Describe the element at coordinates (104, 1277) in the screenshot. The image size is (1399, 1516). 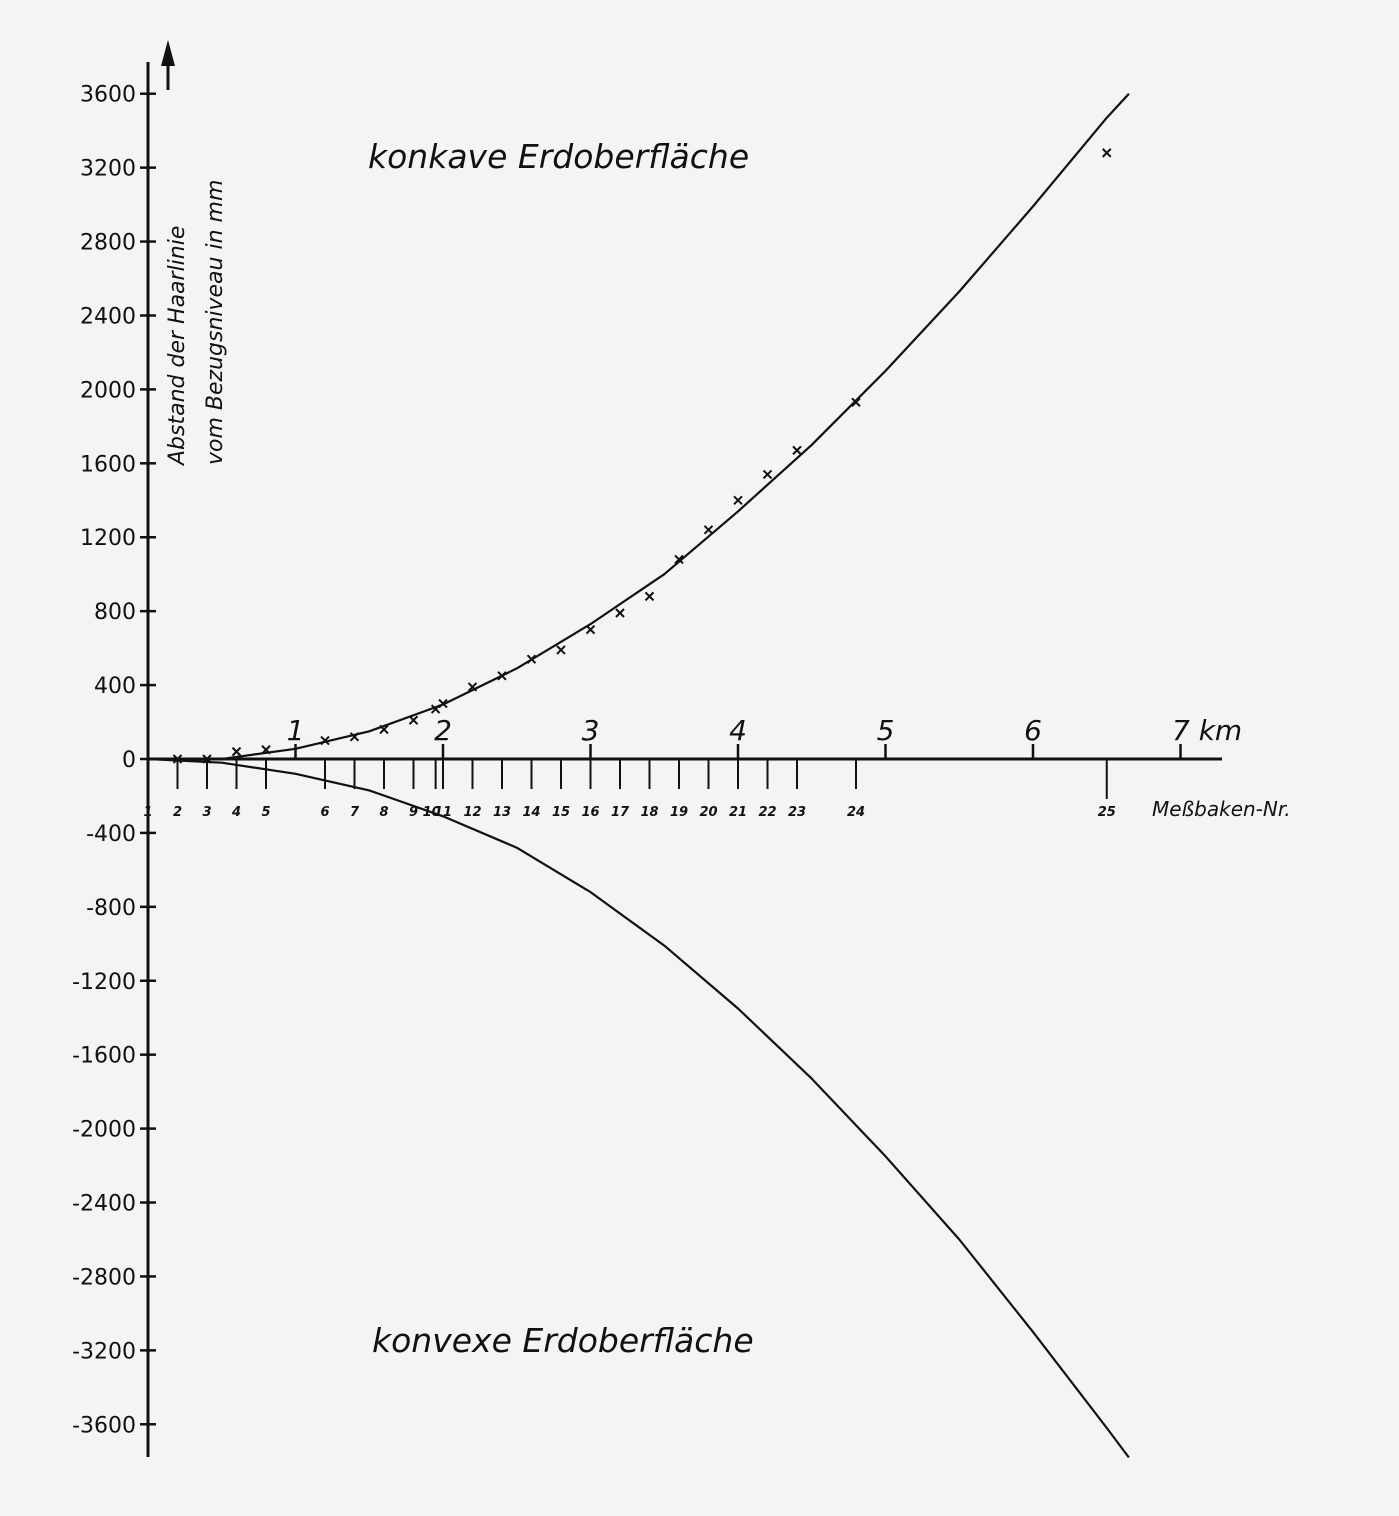
I see `y-tick-label: -2800` at that location.